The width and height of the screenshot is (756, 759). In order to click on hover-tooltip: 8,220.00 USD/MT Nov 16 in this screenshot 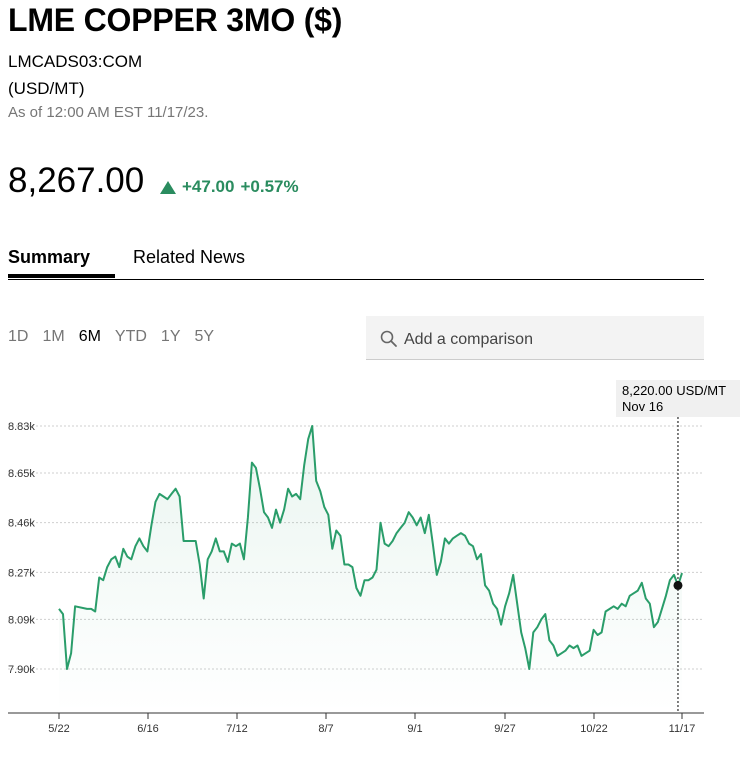, I will do `click(678, 398)`.